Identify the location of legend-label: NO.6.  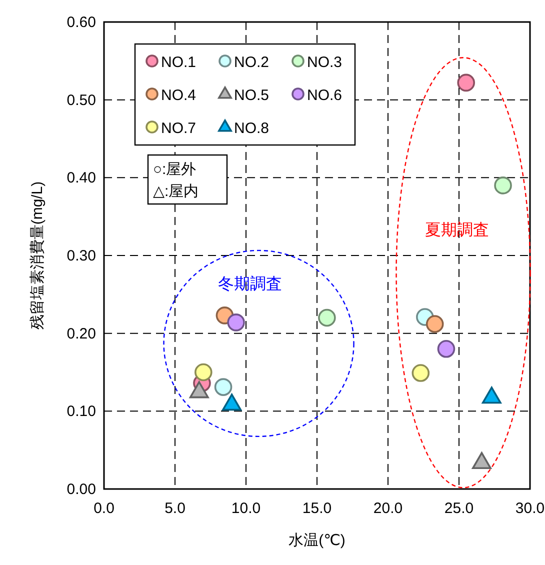
(324, 95).